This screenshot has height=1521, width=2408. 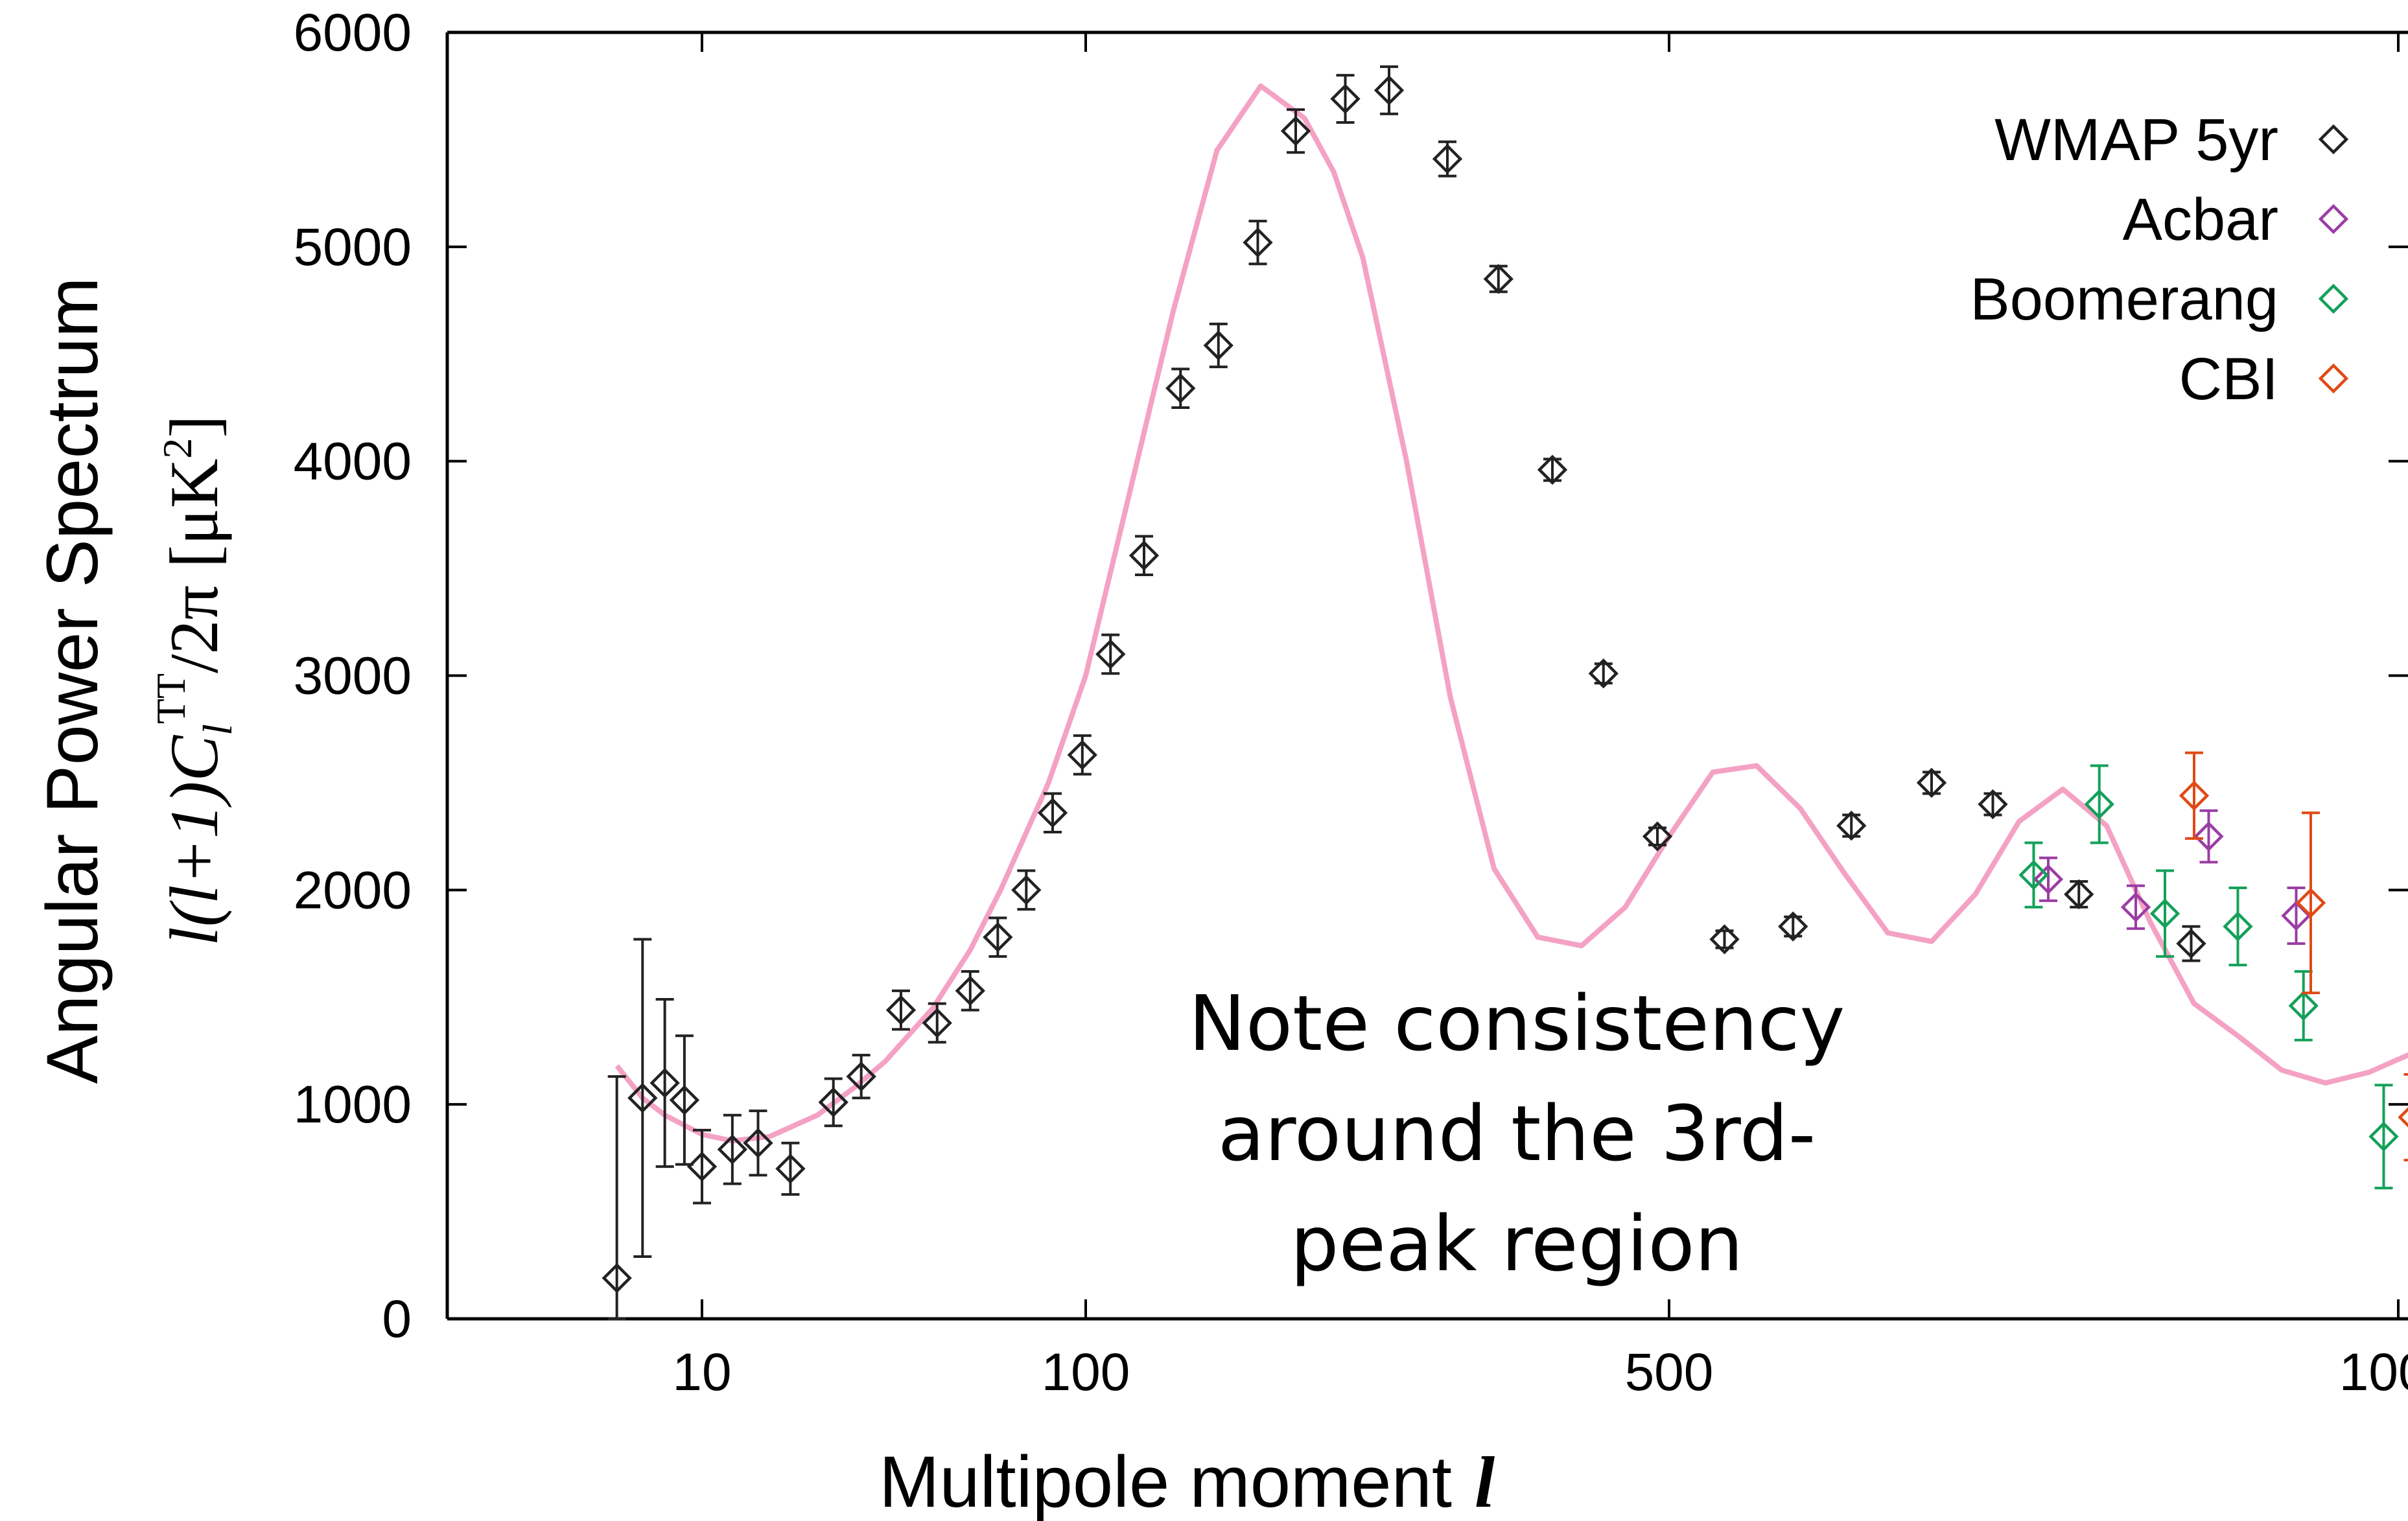 What do you see at coordinates (353, 32) in the screenshot?
I see `y-tick-label: 6000` at bounding box center [353, 32].